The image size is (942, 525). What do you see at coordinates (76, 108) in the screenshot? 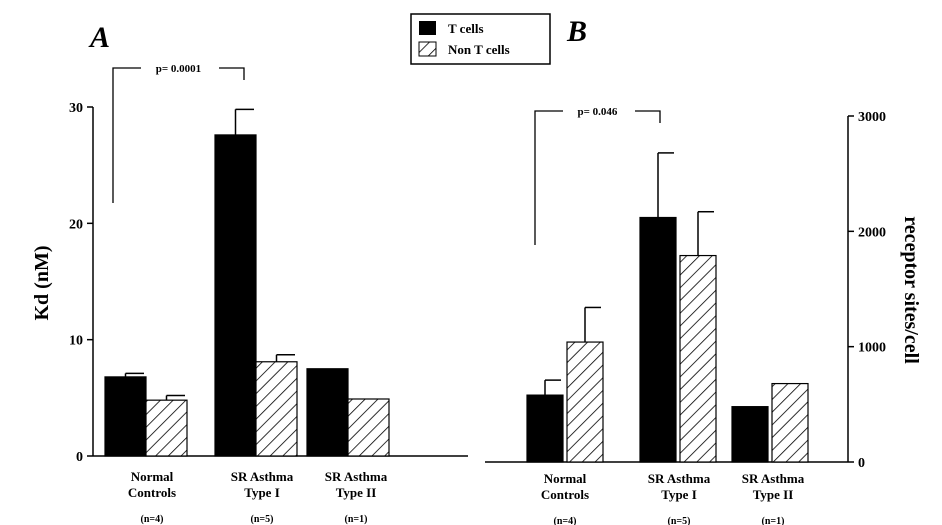
I see `y-tick-label: 30` at bounding box center [76, 108].